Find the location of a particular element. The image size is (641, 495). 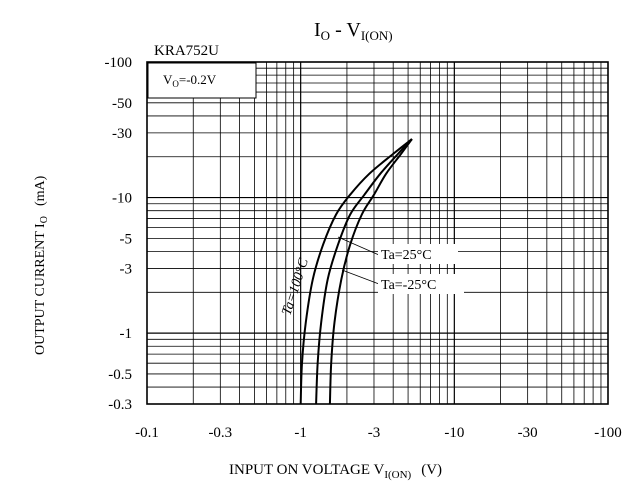

curves is located at coordinates (356, 271).